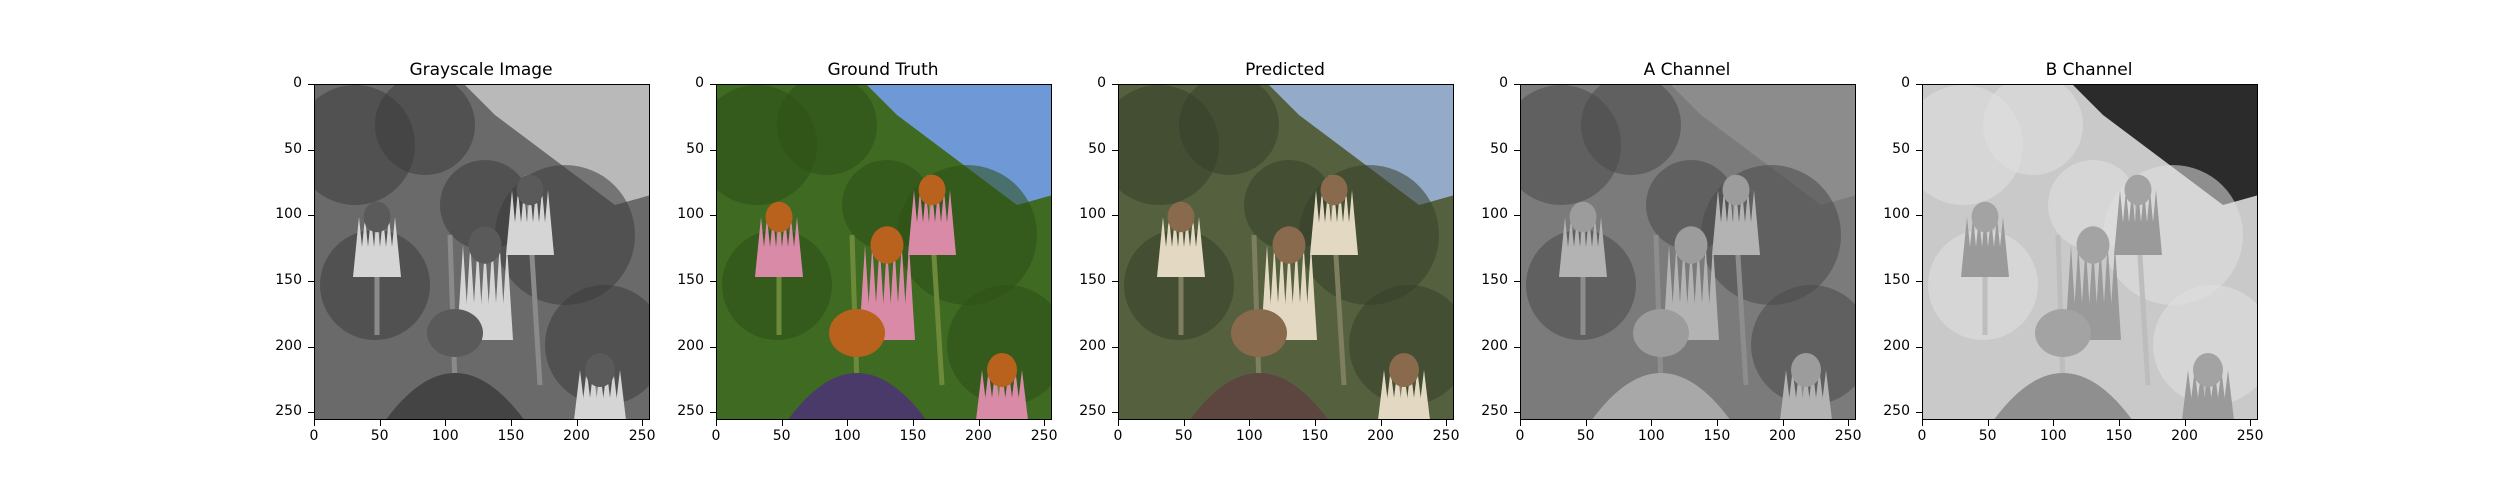  Describe the element at coordinates (883, 70) in the screenshot. I see `panel-title: Ground Truth` at that location.